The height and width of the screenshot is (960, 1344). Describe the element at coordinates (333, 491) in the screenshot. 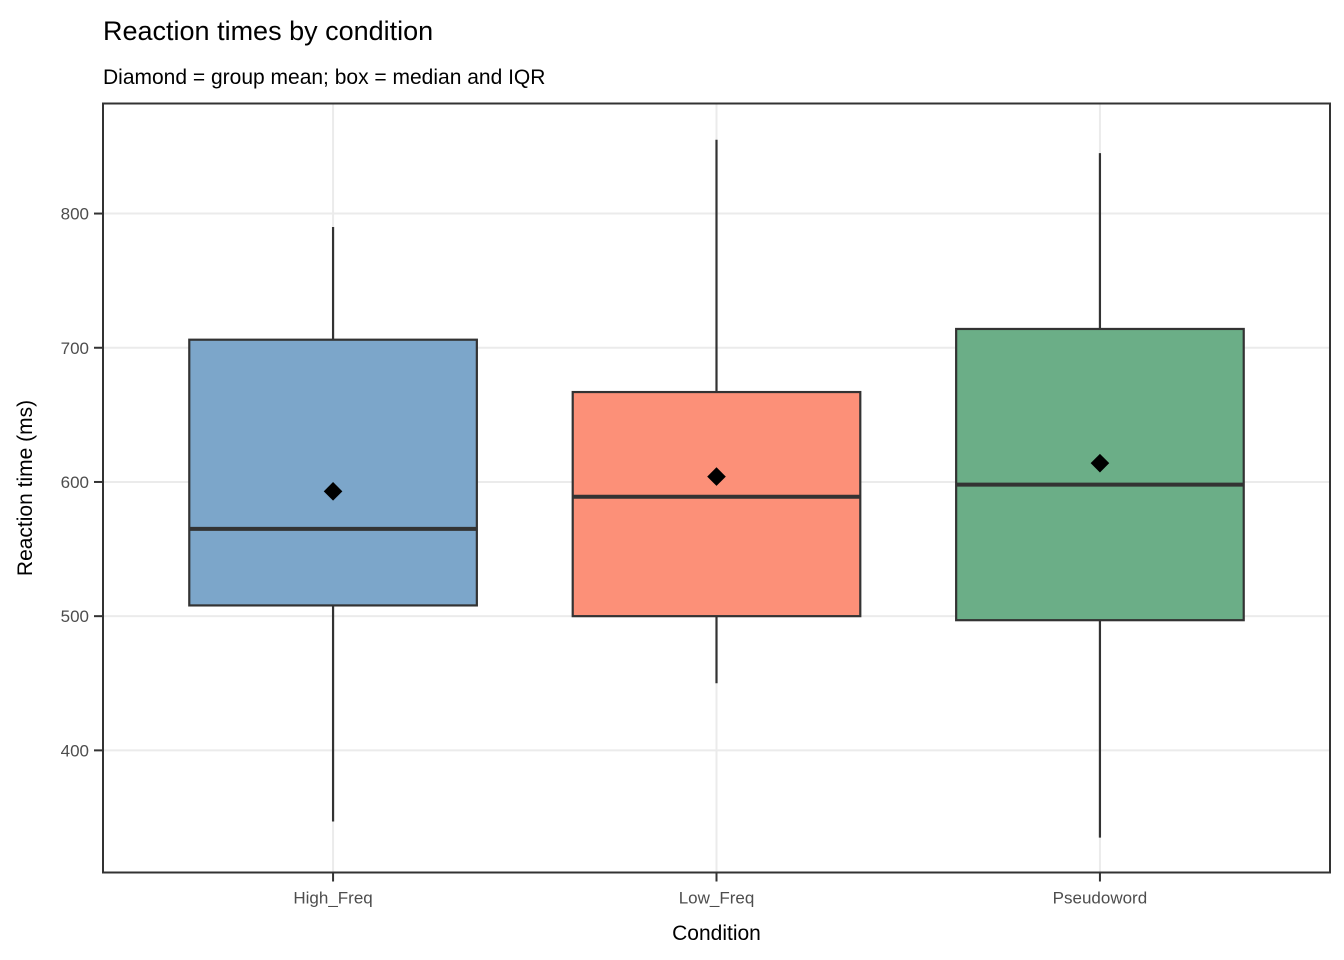

I see `mean-diamond-High_Freq` at that location.